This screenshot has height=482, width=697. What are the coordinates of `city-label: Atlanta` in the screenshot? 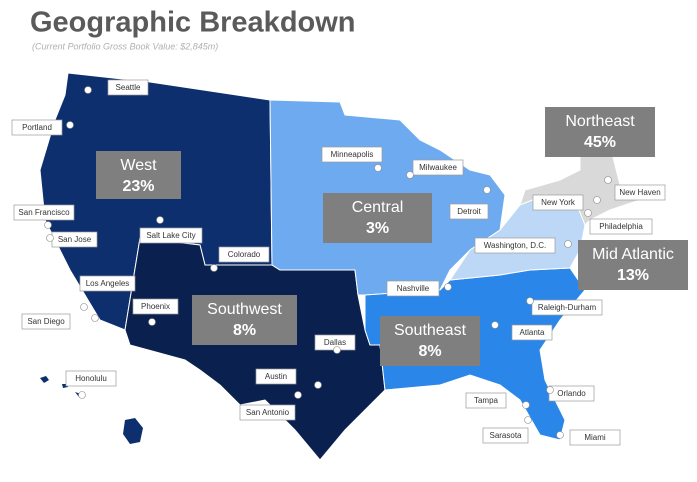 It's located at (532, 332).